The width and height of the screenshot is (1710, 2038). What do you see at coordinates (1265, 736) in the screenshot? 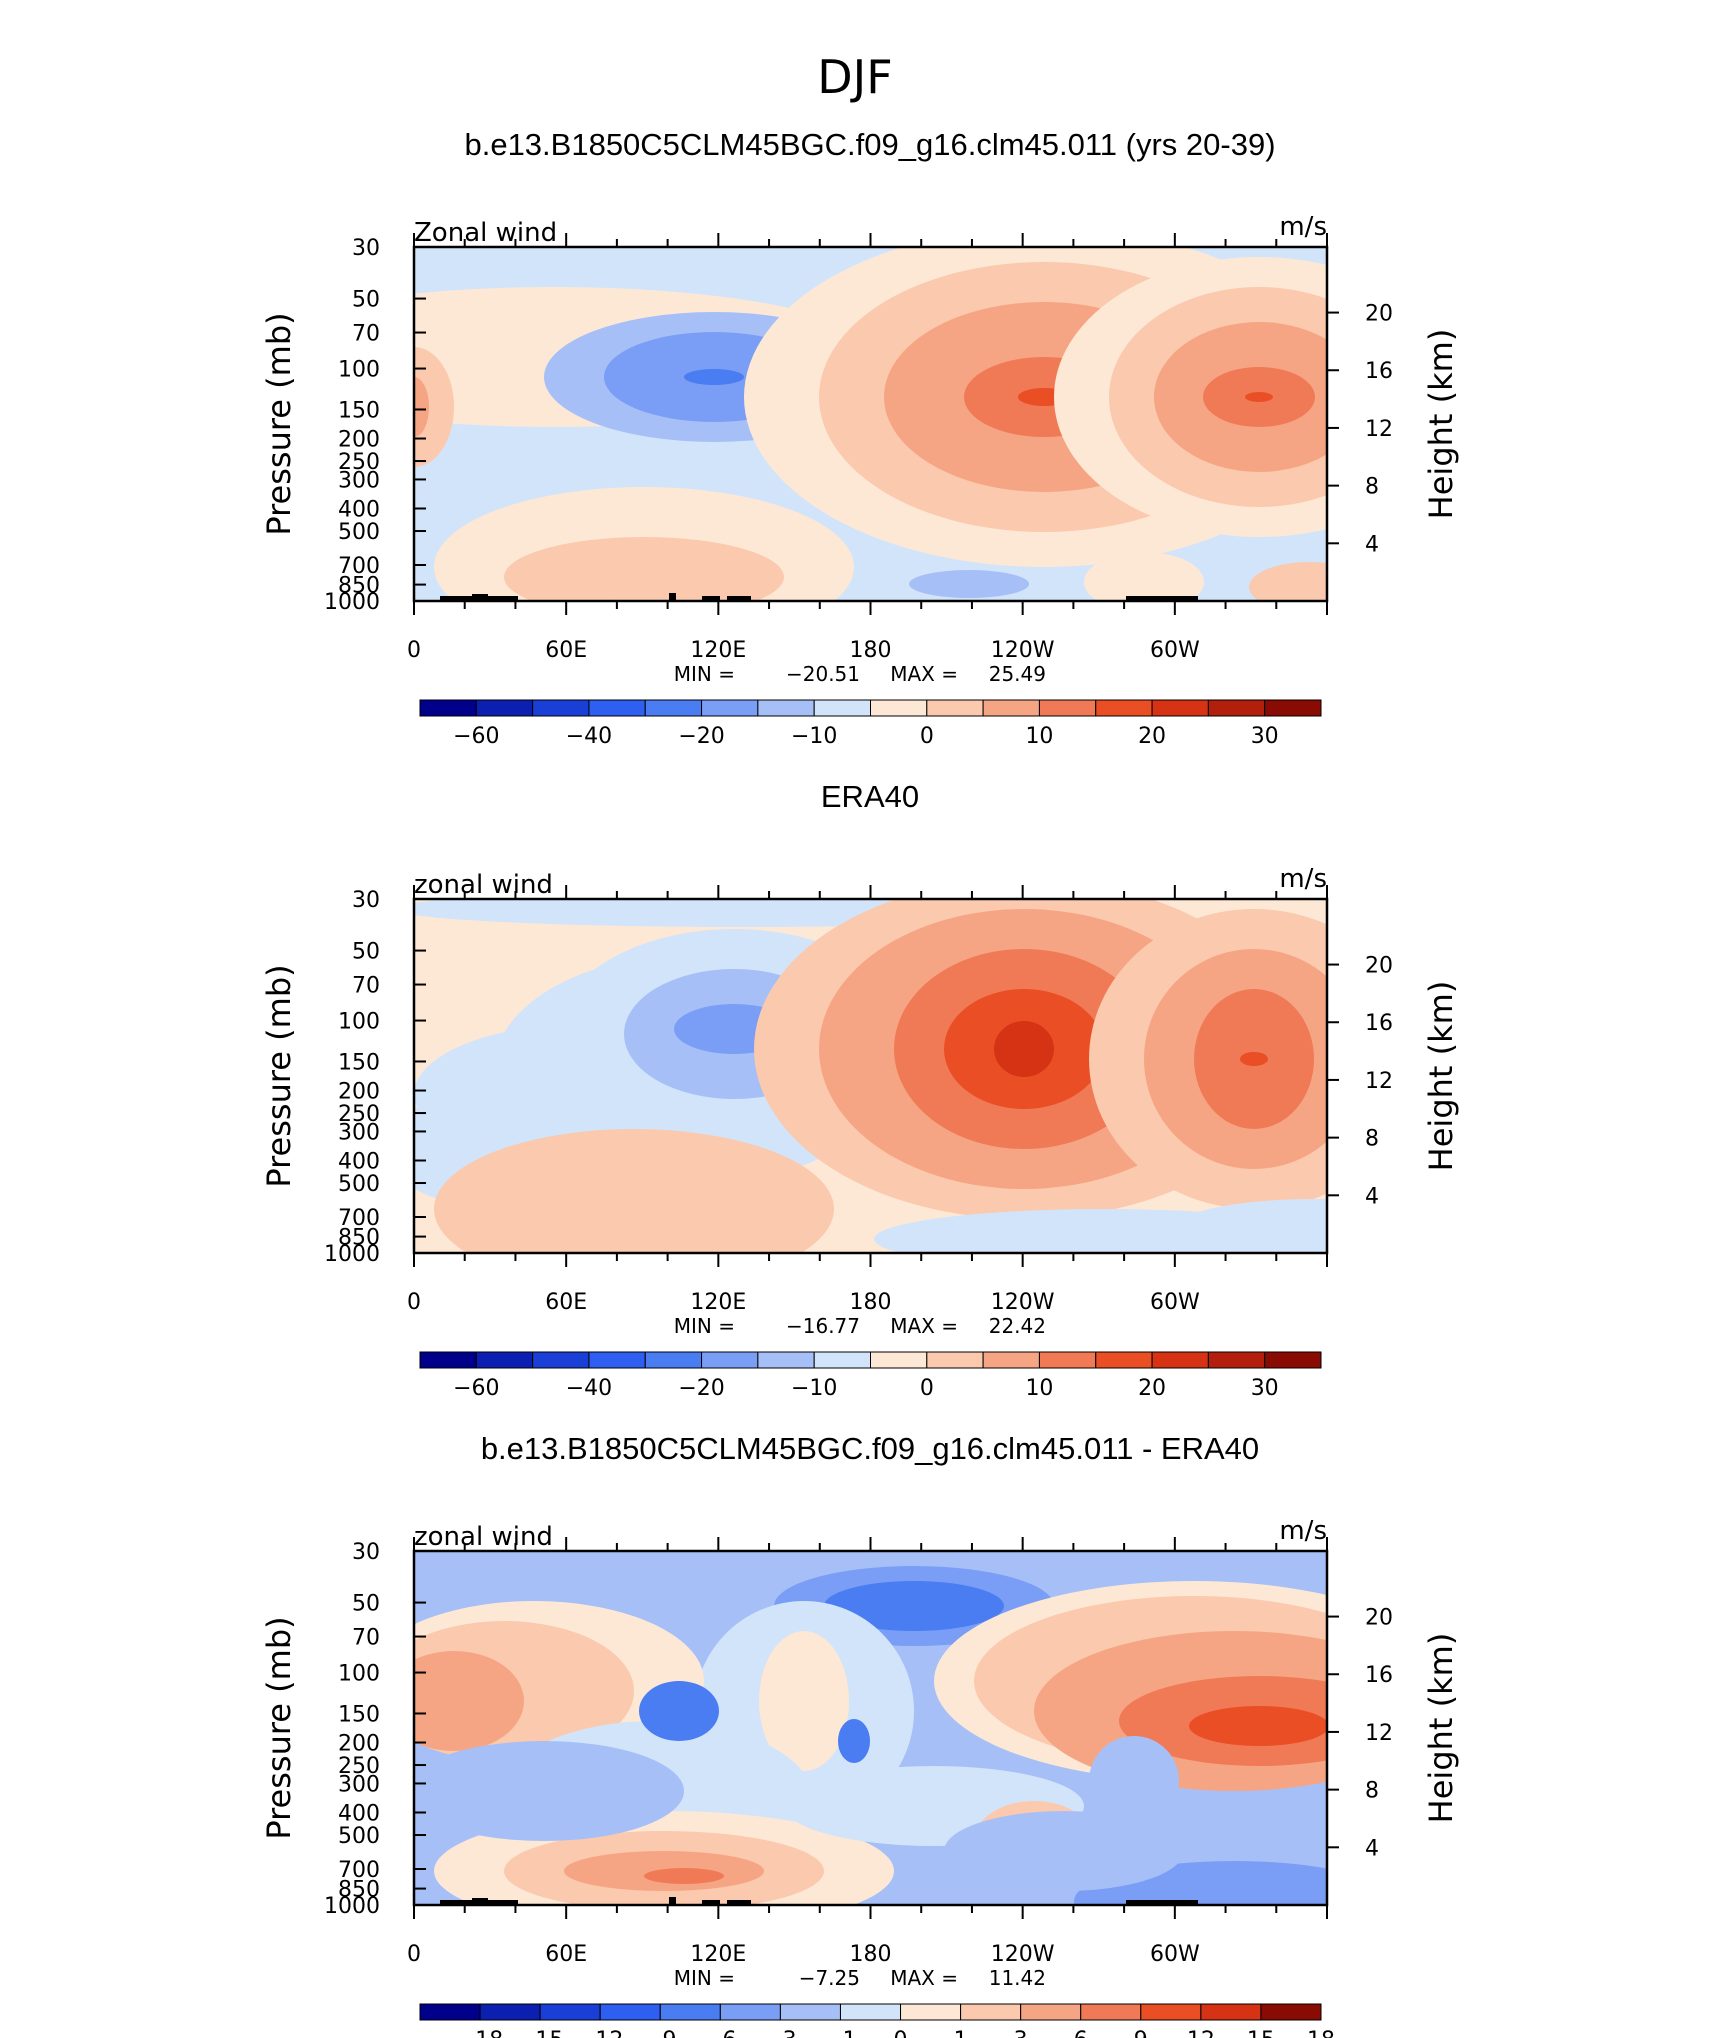
I see `colorbar-label: 30` at bounding box center [1265, 736].